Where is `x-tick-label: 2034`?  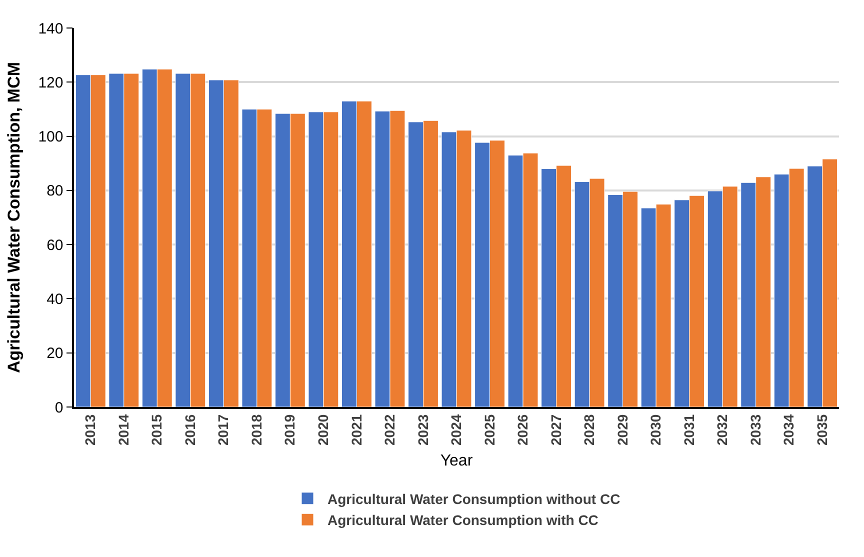
x-tick-label: 2034 is located at coordinates (788, 430).